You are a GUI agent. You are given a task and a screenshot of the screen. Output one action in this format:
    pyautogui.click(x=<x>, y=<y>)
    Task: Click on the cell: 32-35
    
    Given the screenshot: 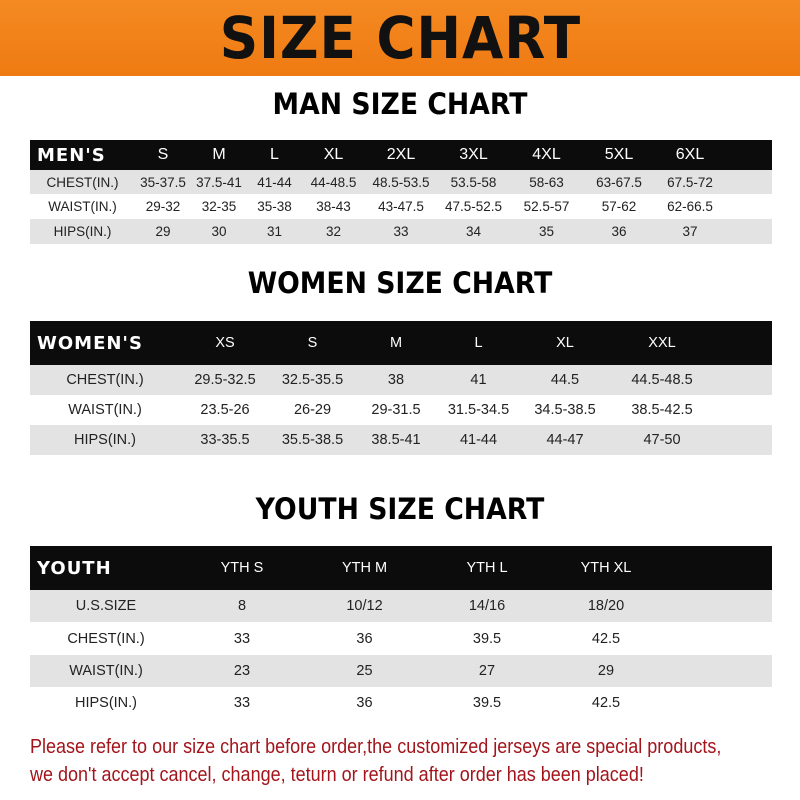 What is the action you would take?
    pyautogui.click(x=219, y=206)
    